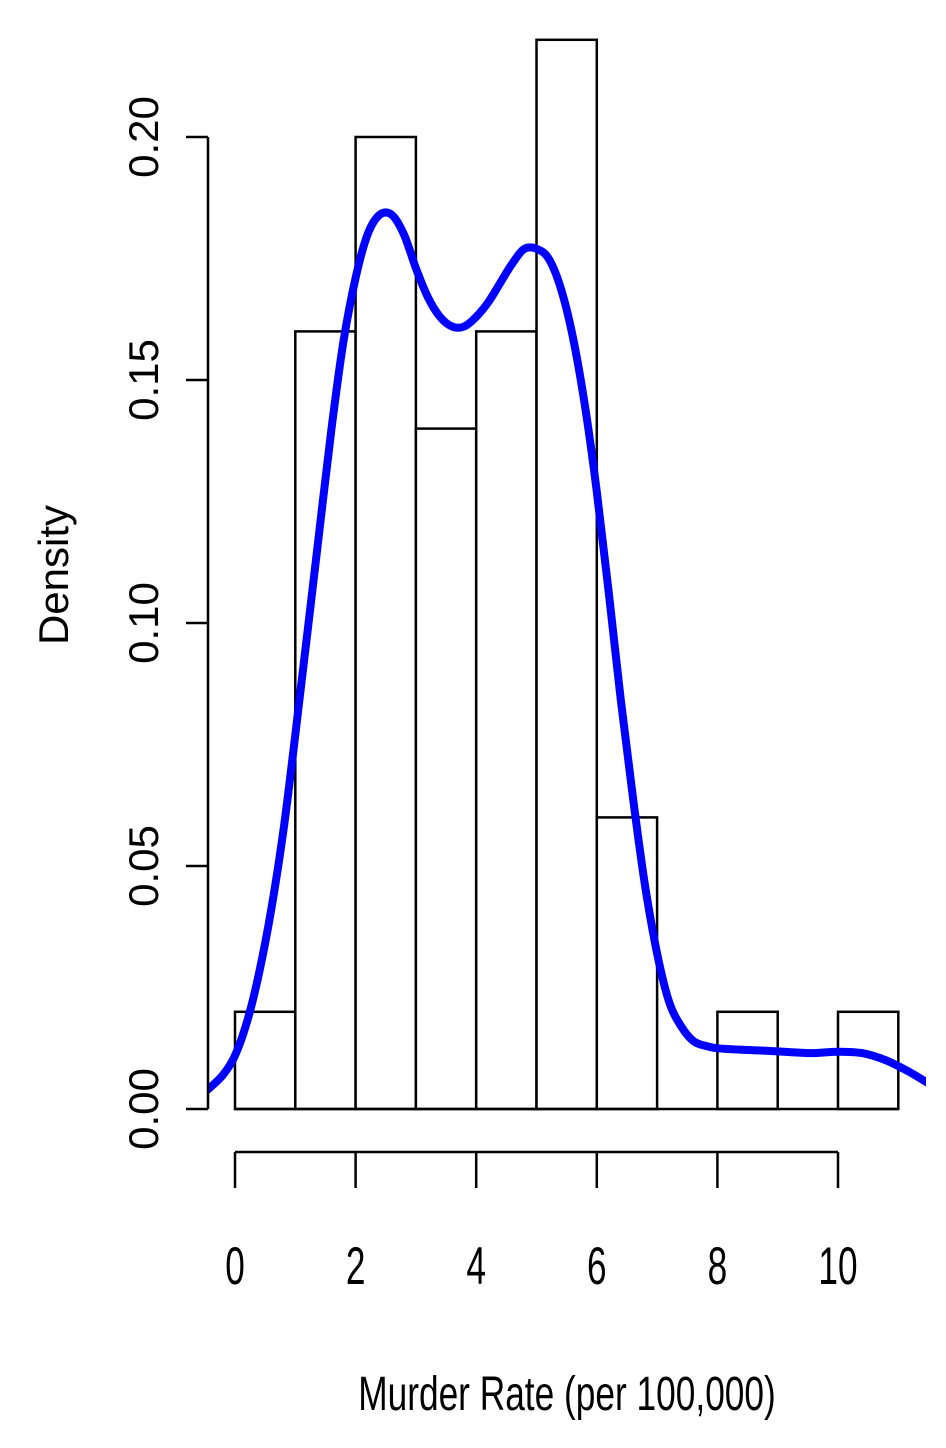  What do you see at coordinates (567, 1394) in the screenshot?
I see `x-axis-title: Murder Rate (per 100,000)` at bounding box center [567, 1394].